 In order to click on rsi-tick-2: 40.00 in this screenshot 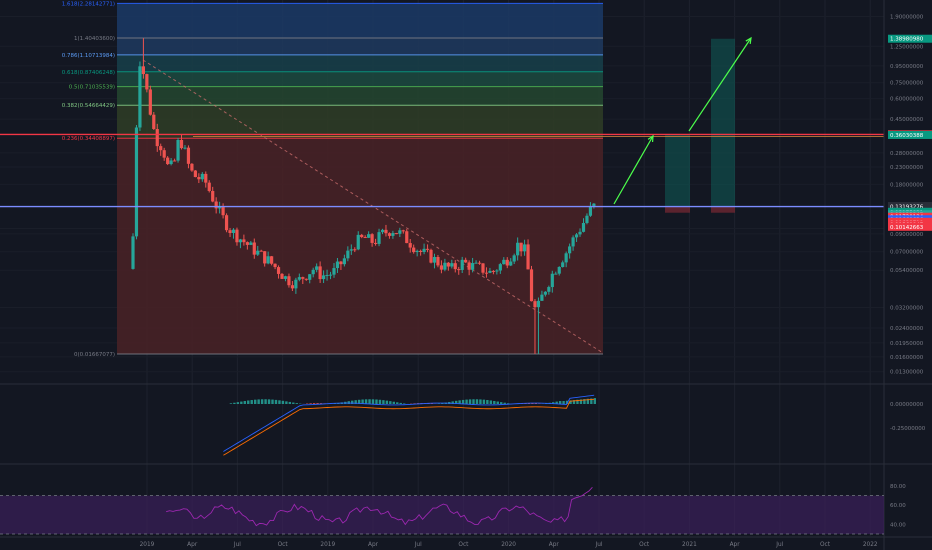, I will do `click(898, 525)`.